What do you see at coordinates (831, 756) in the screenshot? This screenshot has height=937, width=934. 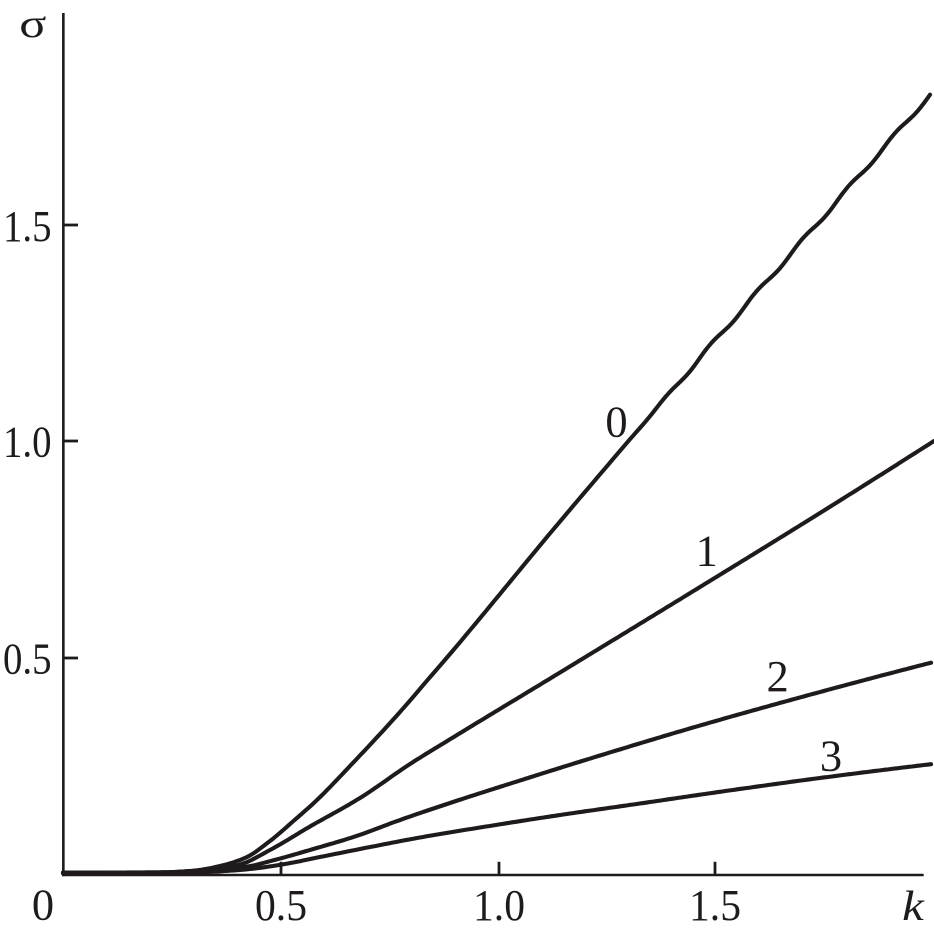 I see `svg-text: 3` at bounding box center [831, 756].